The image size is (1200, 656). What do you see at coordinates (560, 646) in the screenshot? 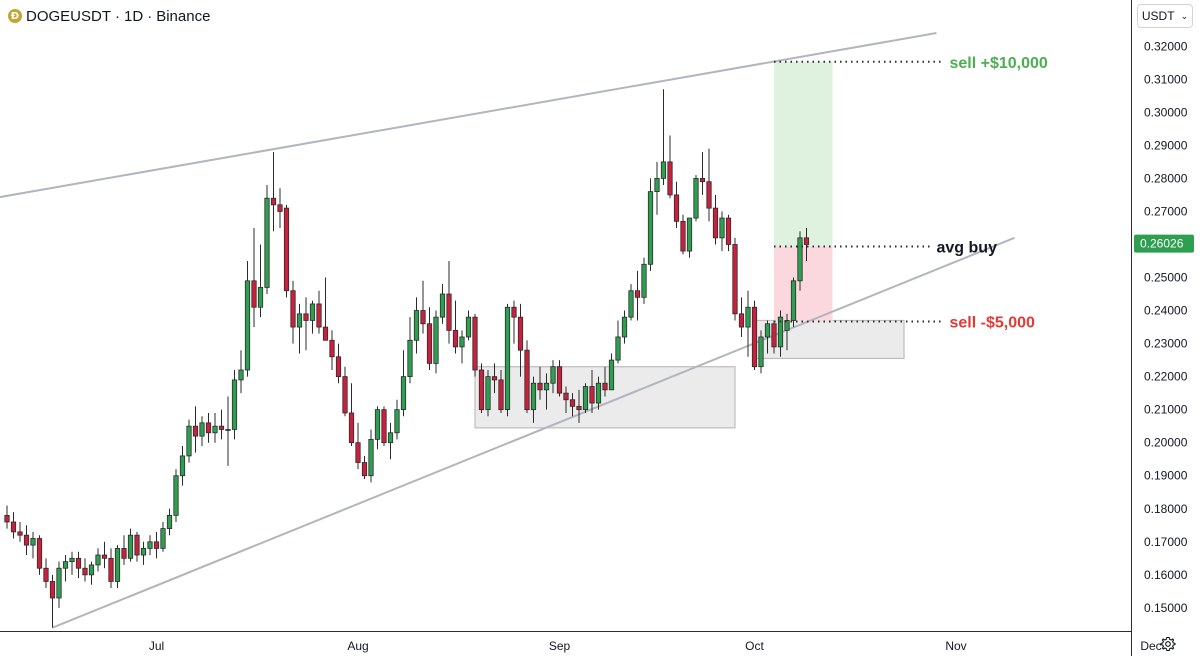
I see `time-tick-label: Sep` at bounding box center [560, 646].